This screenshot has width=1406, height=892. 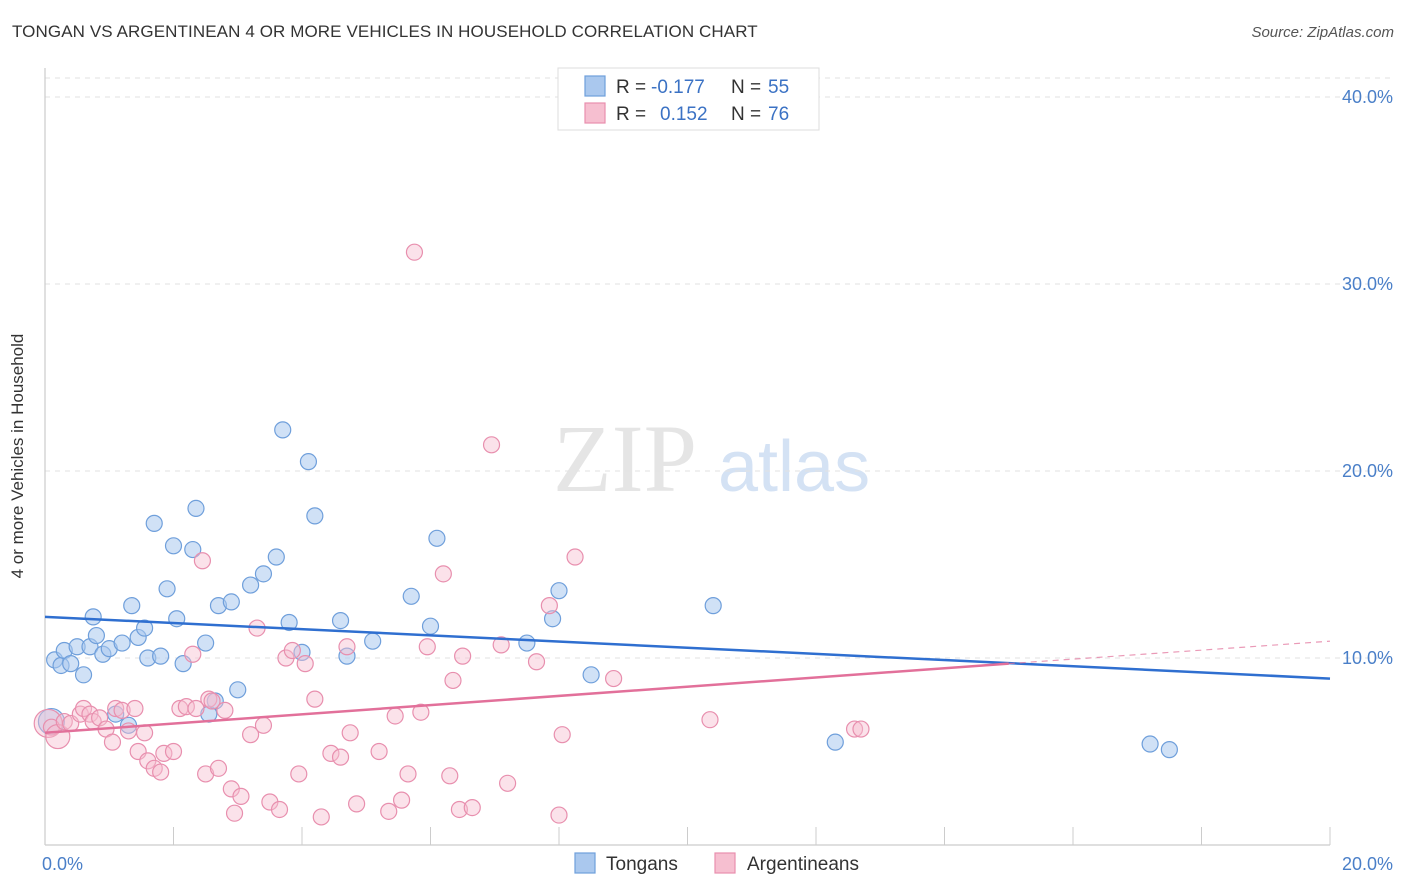 I want to click on legend-r-label-2: R =, so click(x=631, y=114).